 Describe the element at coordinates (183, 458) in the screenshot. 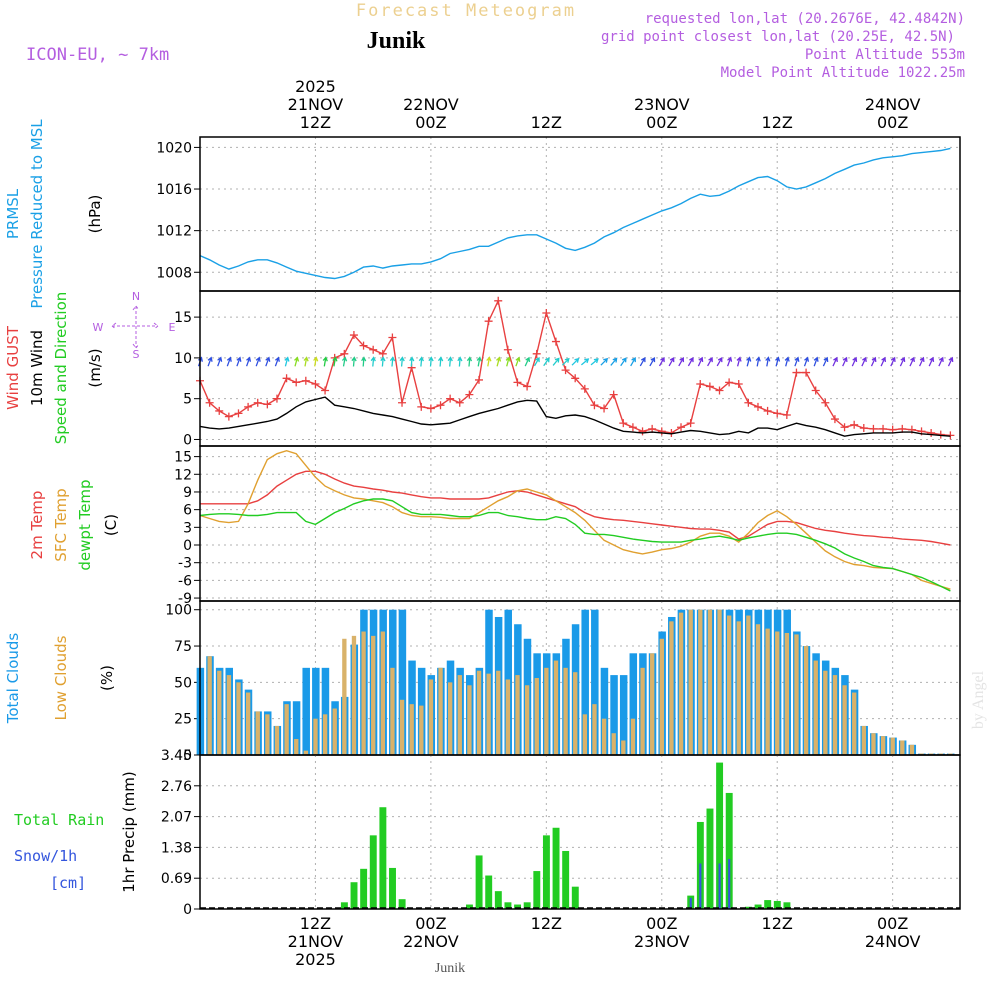

I see `y-tick-label: 15` at that location.